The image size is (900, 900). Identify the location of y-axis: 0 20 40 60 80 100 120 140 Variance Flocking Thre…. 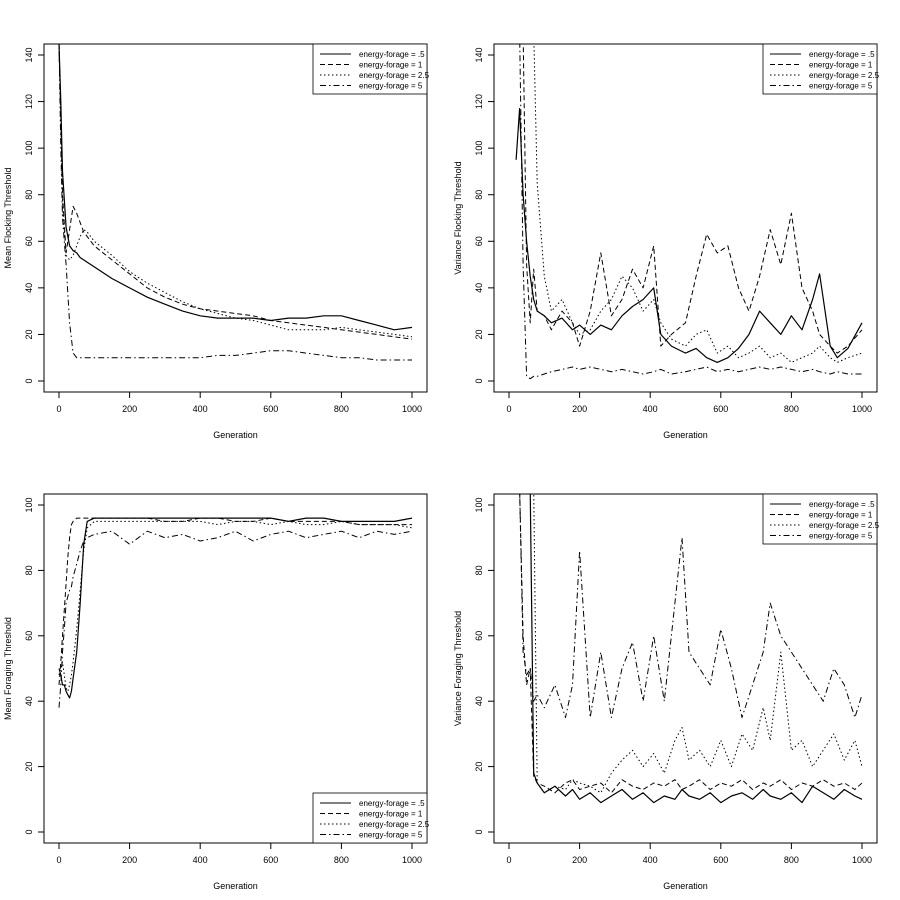
(473, 215).